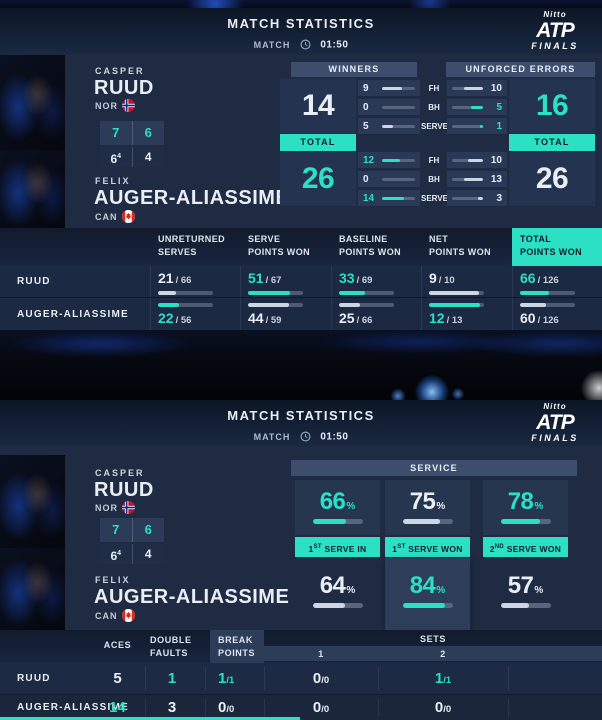 This screenshot has height=720, width=602. Describe the element at coordinates (443, 678) in the screenshot. I see `set2-p1: 1/1` at that location.